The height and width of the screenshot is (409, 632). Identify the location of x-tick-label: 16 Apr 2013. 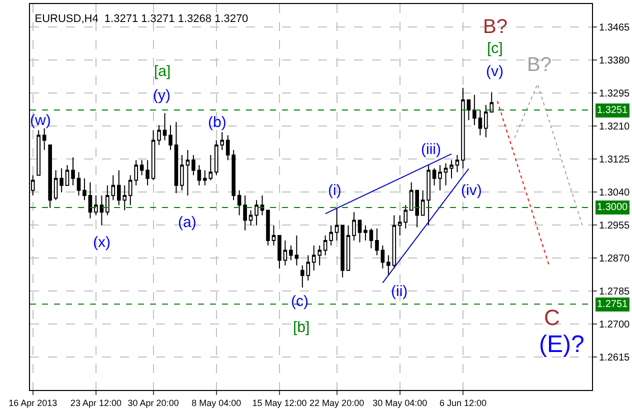
(33, 403).